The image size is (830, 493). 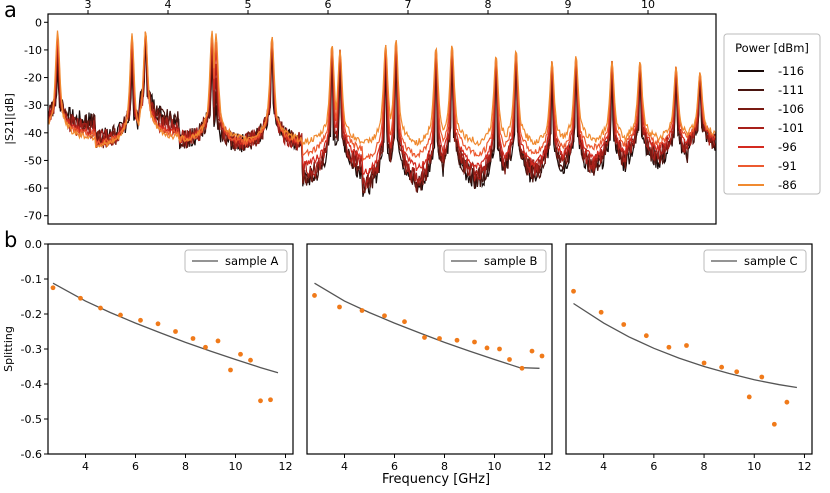 I want to click on y-tick-label: -0.5, so click(x=31, y=419).